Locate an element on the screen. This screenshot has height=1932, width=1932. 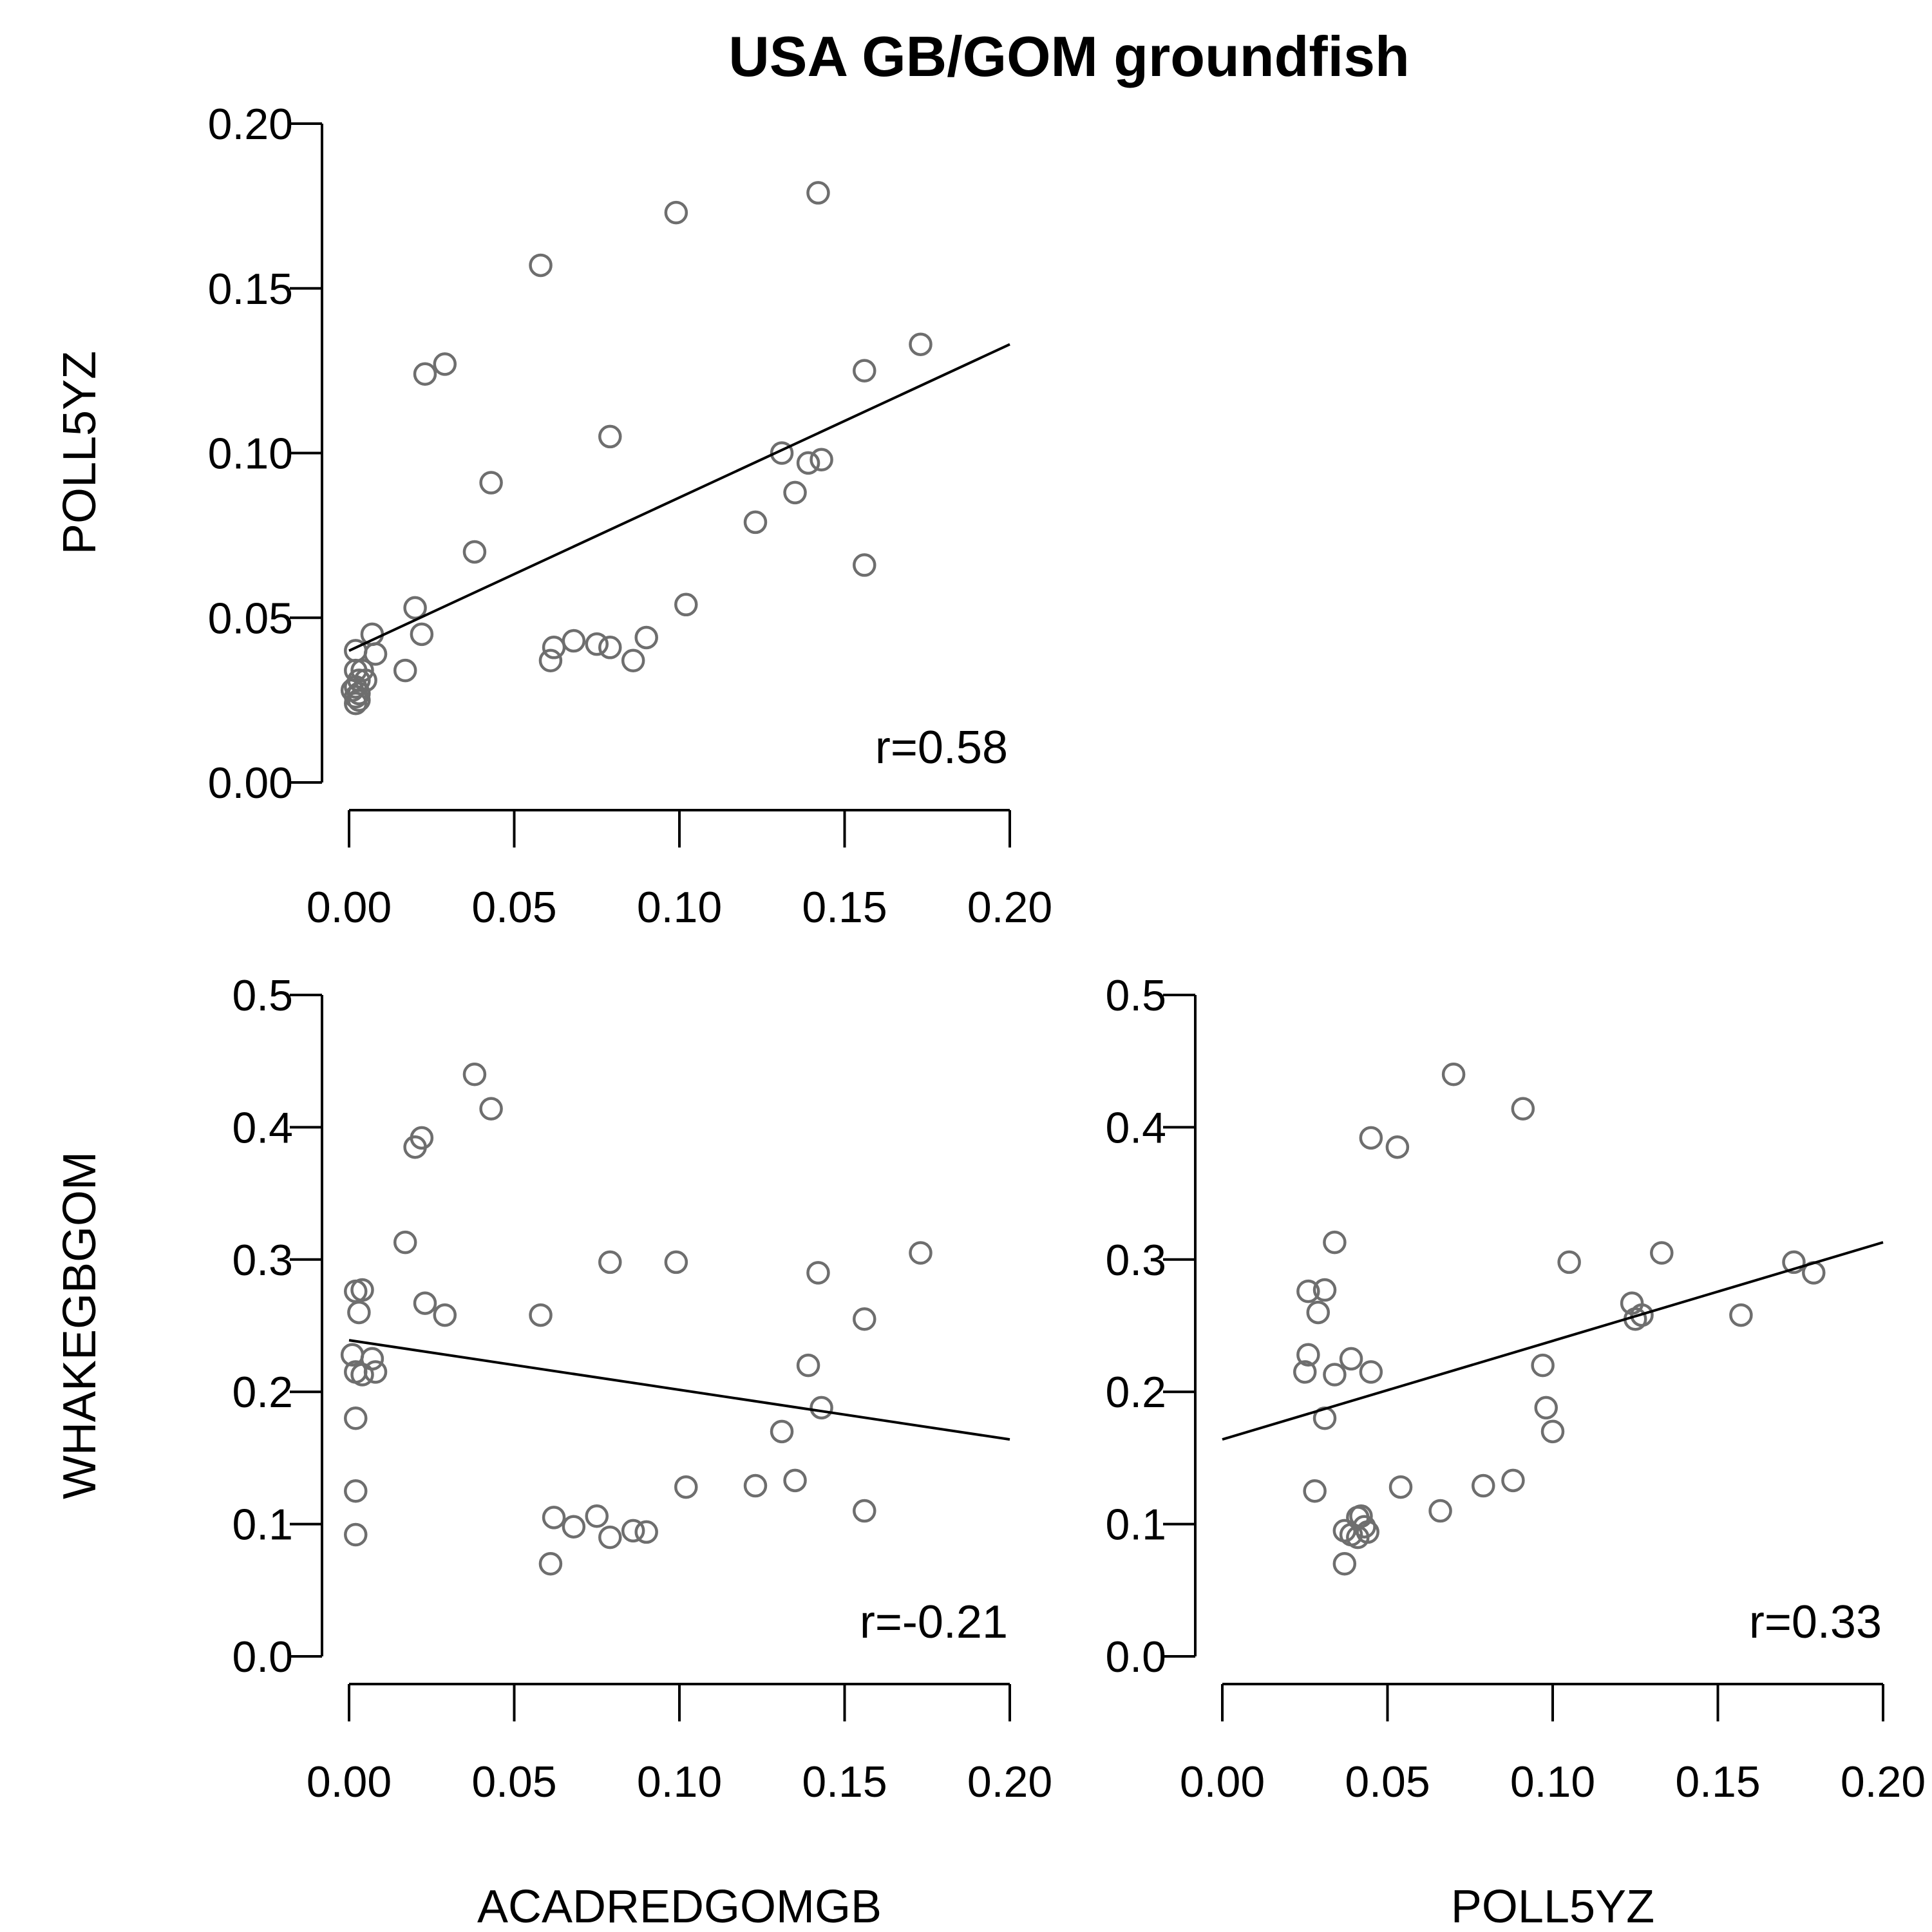
y-tick-label: 0.3 is located at coordinates (262, 1260).